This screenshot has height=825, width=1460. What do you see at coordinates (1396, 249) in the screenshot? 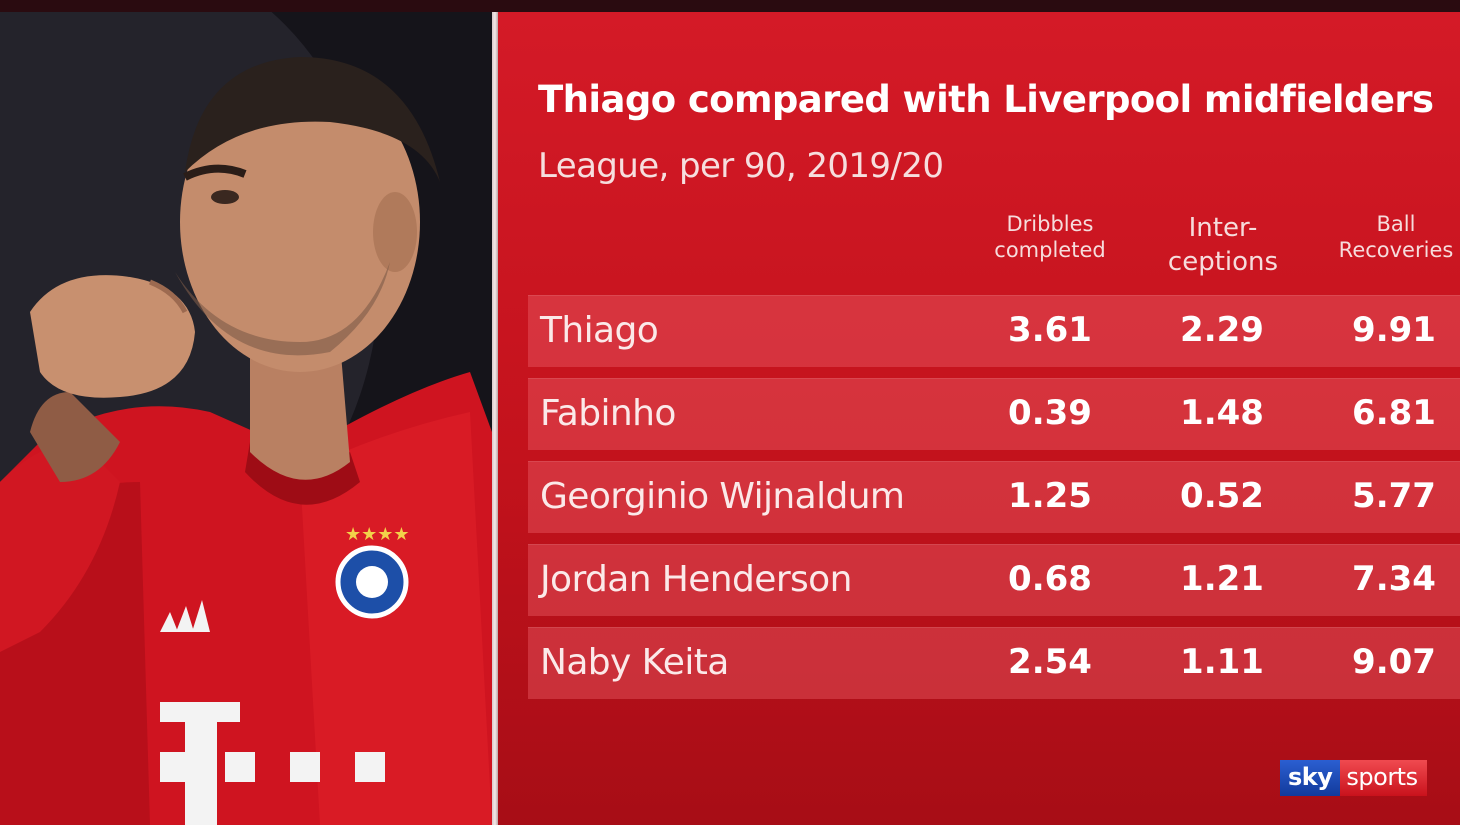
I see `column-header-recoveries-line2: Recoveries` at bounding box center [1396, 249].